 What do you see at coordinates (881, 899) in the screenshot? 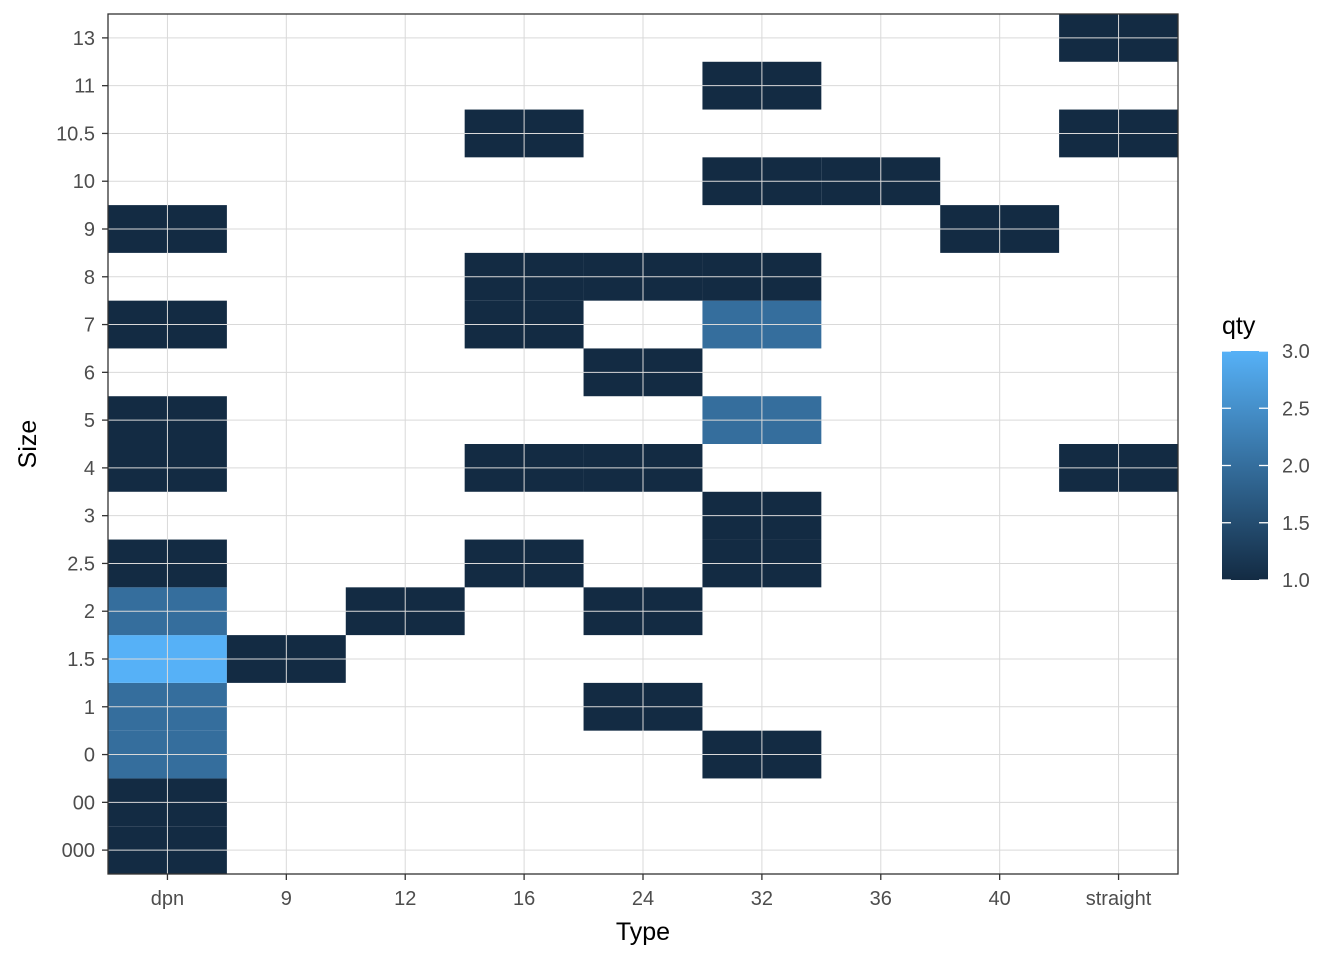
I see `x-tick-label: 36` at bounding box center [881, 899].